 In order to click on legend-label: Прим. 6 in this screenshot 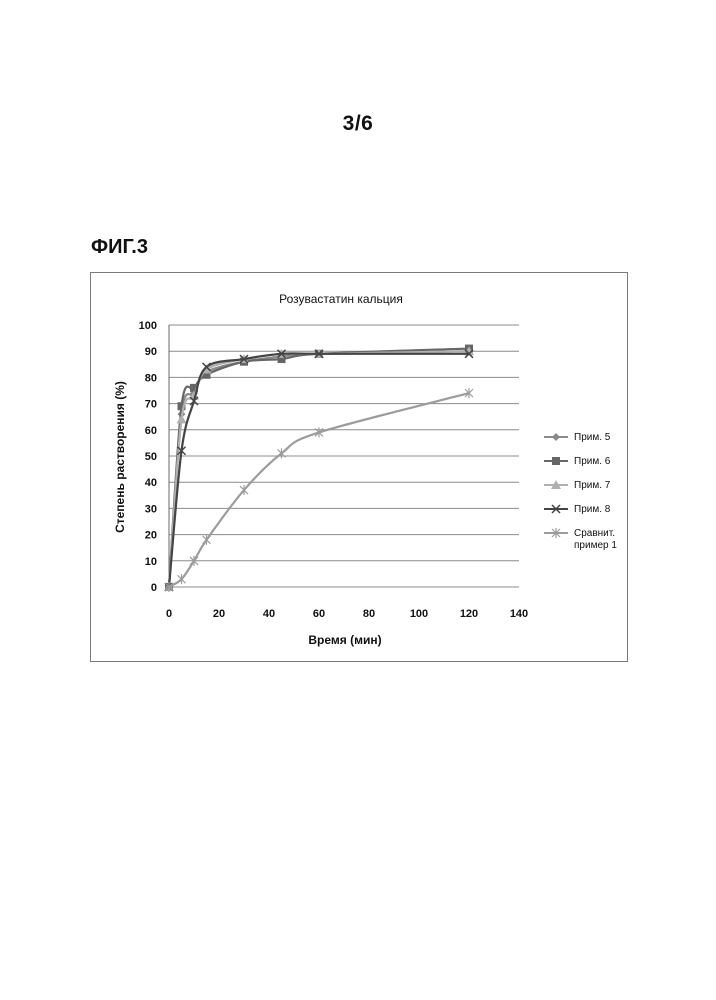, I will do `click(600, 462)`.